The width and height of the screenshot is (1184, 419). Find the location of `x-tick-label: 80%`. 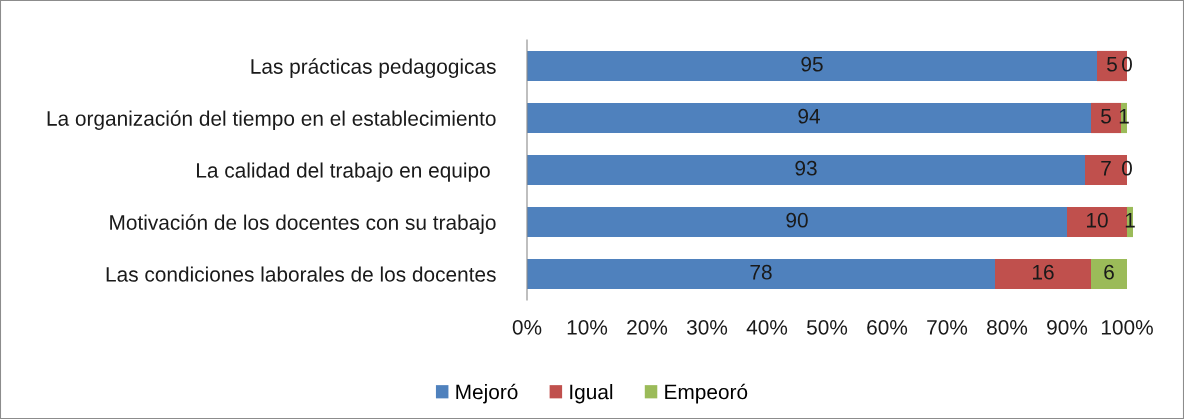

x-tick-label: 80% is located at coordinates (1007, 327).